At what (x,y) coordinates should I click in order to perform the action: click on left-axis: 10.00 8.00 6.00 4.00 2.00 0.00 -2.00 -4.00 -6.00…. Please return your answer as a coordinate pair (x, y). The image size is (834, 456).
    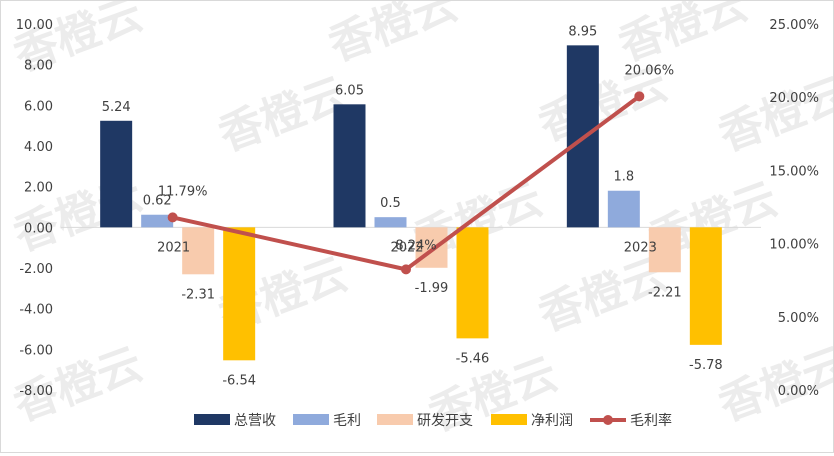
    Looking at the image, I should click on (34, 208).